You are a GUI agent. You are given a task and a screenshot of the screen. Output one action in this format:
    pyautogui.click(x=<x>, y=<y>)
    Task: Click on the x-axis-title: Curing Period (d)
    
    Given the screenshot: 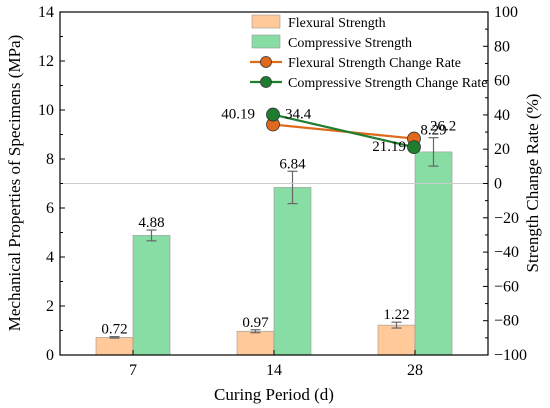 What is the action you would take?
    pyautogui.click(x=274, y=394)
    